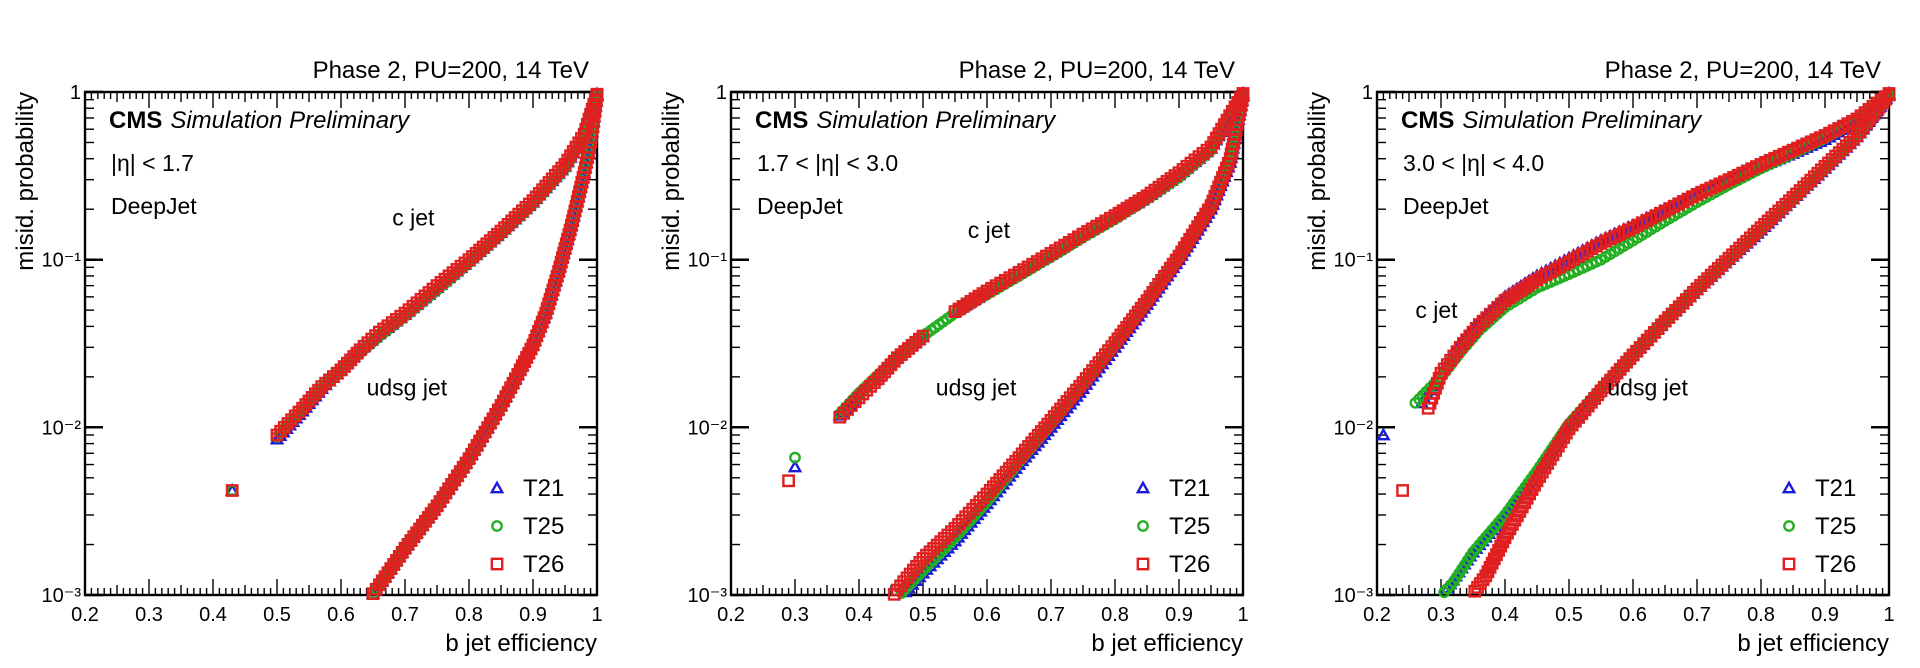 Image resolution: width=1920 pixels, height=668 pixels. Describe the element at coordinates (1189, 526) in the screenshot. I see `legend-label: T25` at that location.